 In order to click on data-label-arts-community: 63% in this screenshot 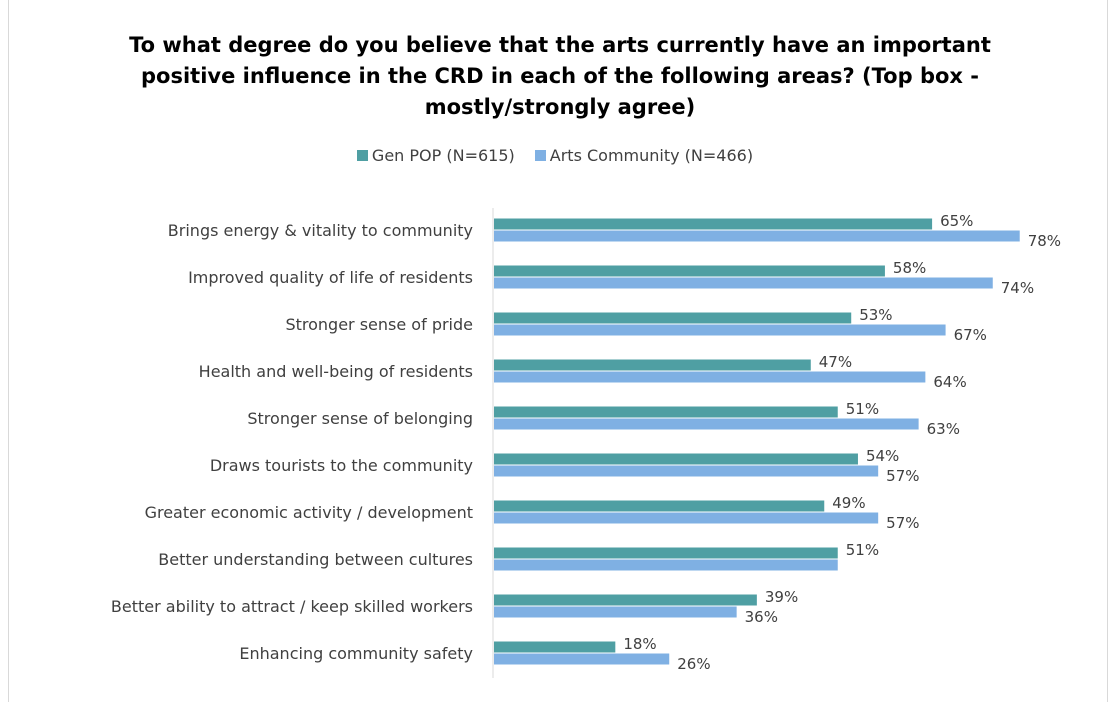, I will do `click(943, 429)`.